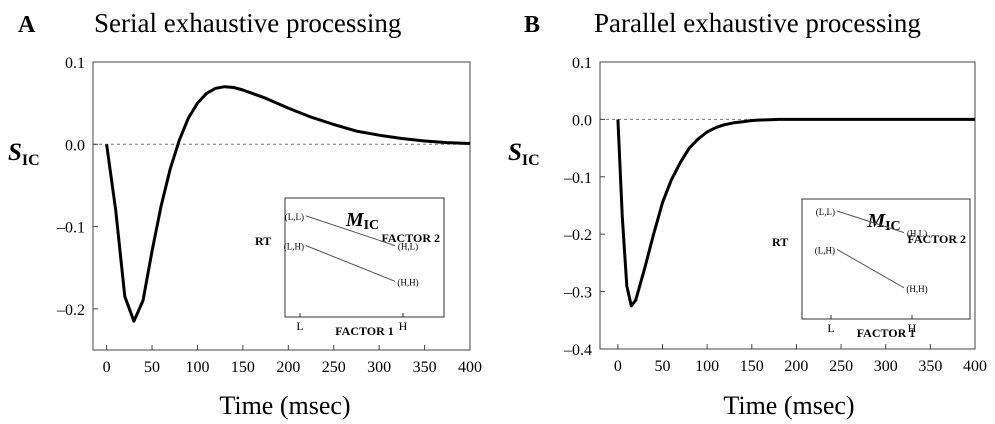 Image resolution: width=995 pixels, height=424 pixels. What do you see at coordinates (577, 350) in the screenshot?
I see `y-tick-label: –0.4` at bounding box center [577, 350].